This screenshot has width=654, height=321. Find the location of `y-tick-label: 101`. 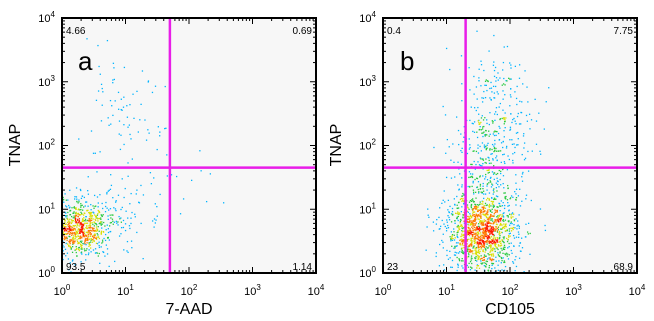

y-tick-label: 101 is located at coordinates (367, 208).